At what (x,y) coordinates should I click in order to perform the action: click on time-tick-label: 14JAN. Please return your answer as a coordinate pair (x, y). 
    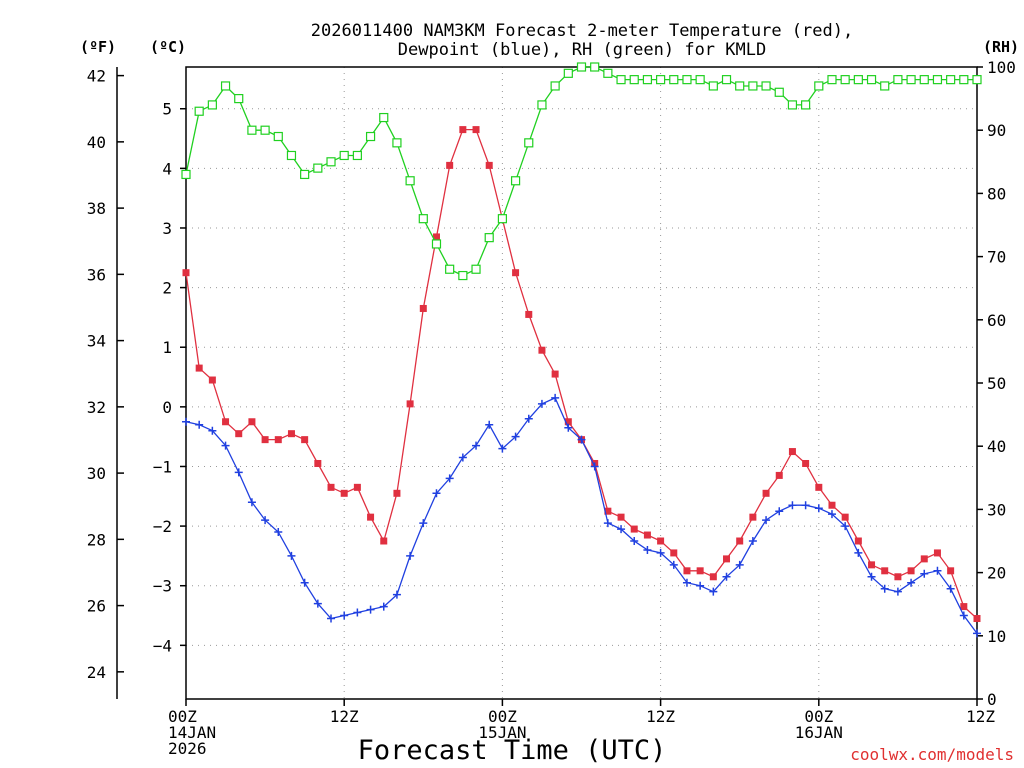
    Looking at the image, I should click on (192, 732).